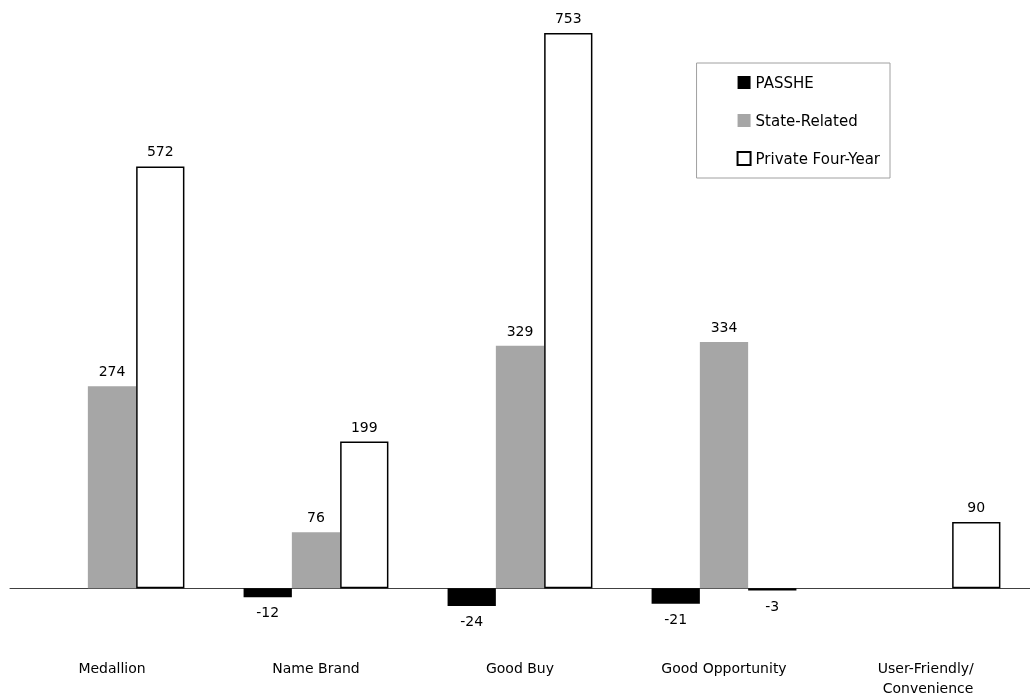 This screenshot has width=1030, height=698. Describe the element at coordinates (160, 151) in the screenshot. I see `data-label: 572` at that location.